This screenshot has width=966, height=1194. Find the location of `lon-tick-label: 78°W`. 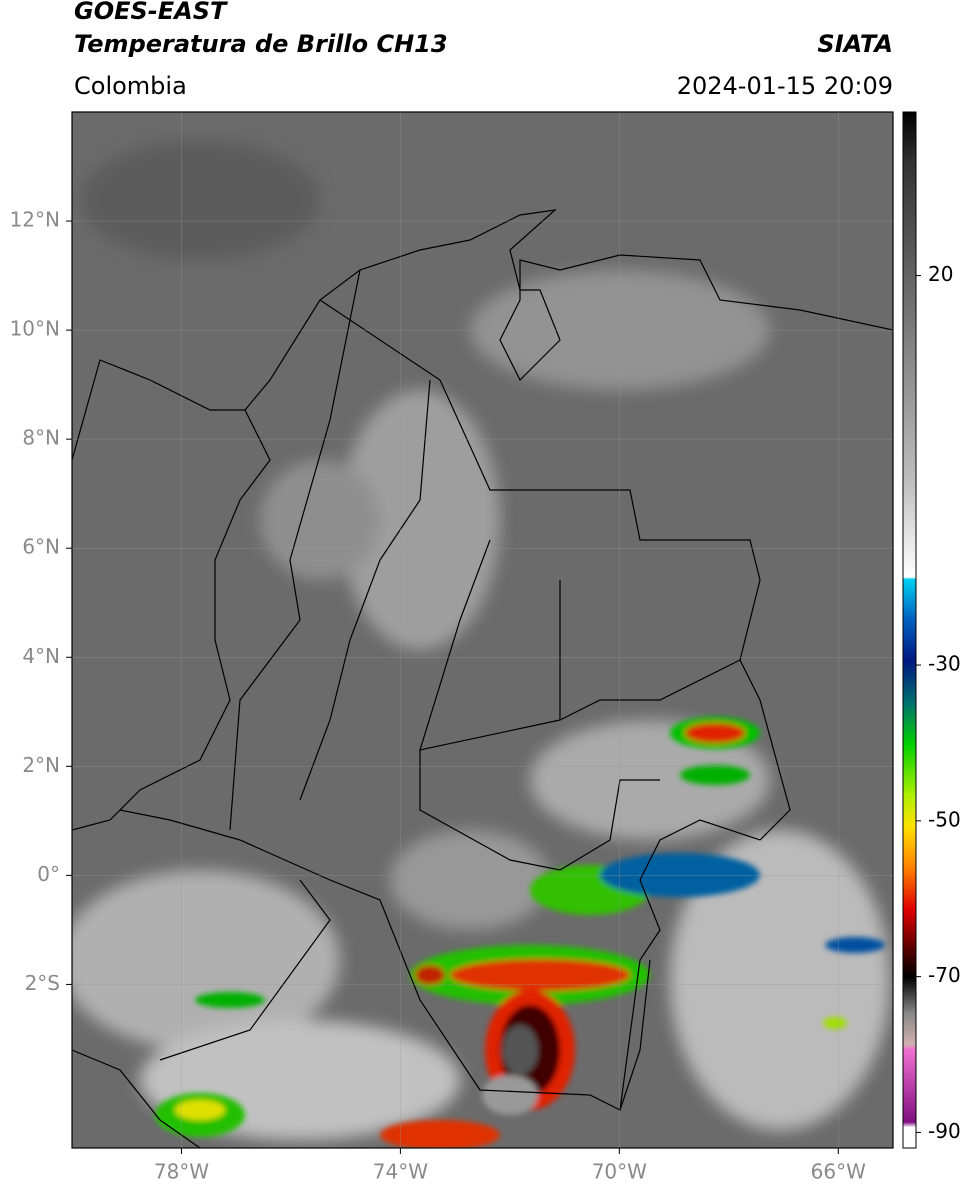

lon-tick-label: 78°W is located at coordinates (181, 1172).